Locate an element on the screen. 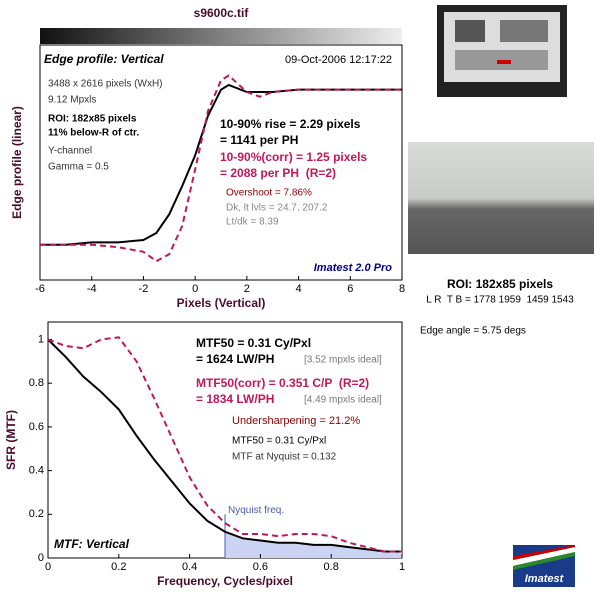 This screenshot has height=600, width=600. annotation: MTF at Nyquist = 0.132 is located at coordinates (284, 457).